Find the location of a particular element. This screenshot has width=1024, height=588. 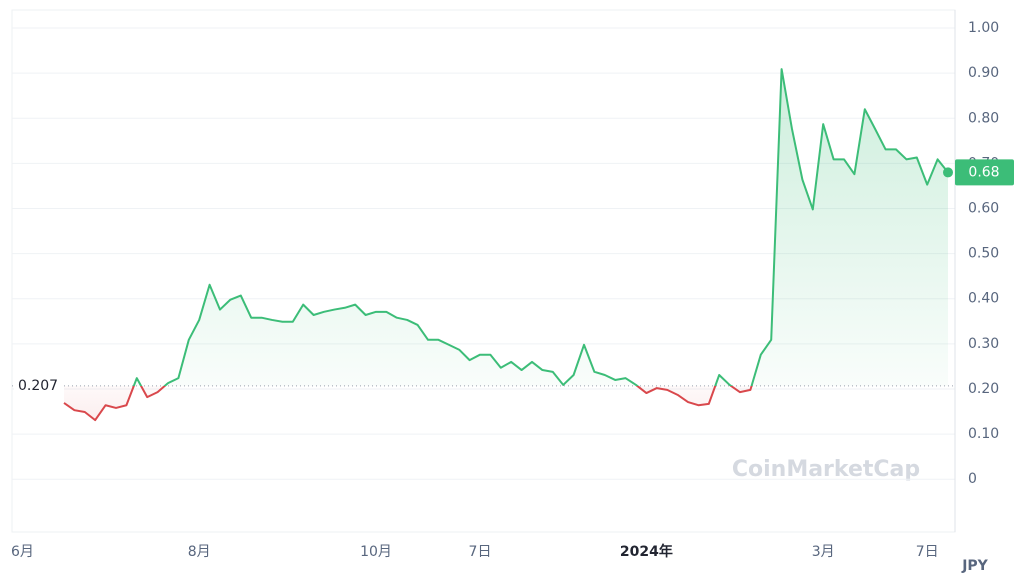

x-tick-label: 8月 is located at coordinates (199, 552).